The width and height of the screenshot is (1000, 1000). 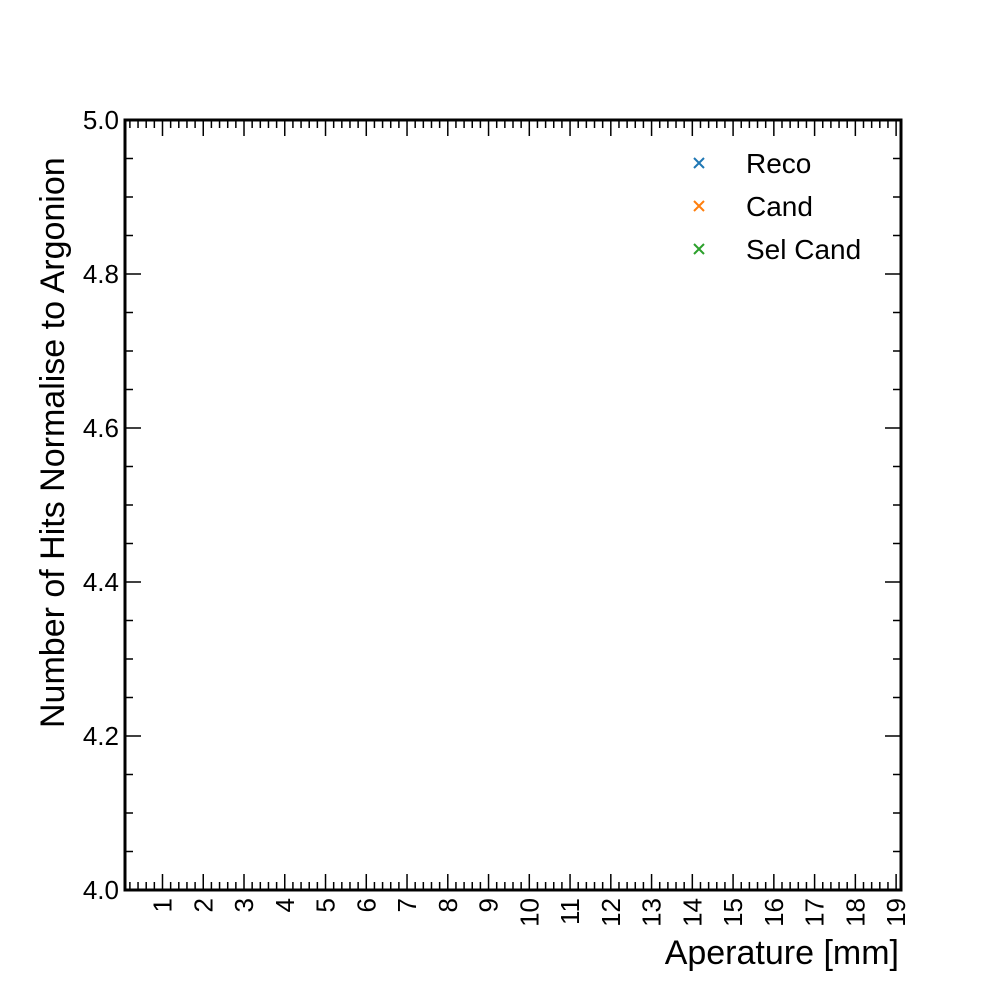 What do you see at coordinates (101, 890) in the screenshot?
I see `y-tick-label: 4.0` at bounding box center [101, 890].